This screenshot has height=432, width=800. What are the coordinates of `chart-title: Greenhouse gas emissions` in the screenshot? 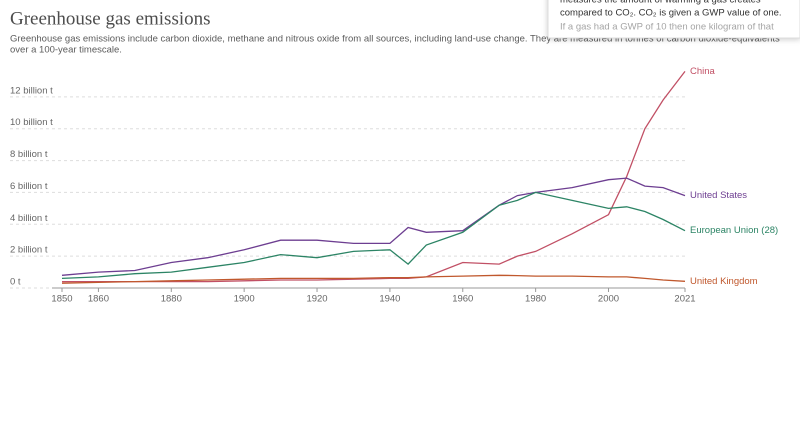 It's located at (110, 18).